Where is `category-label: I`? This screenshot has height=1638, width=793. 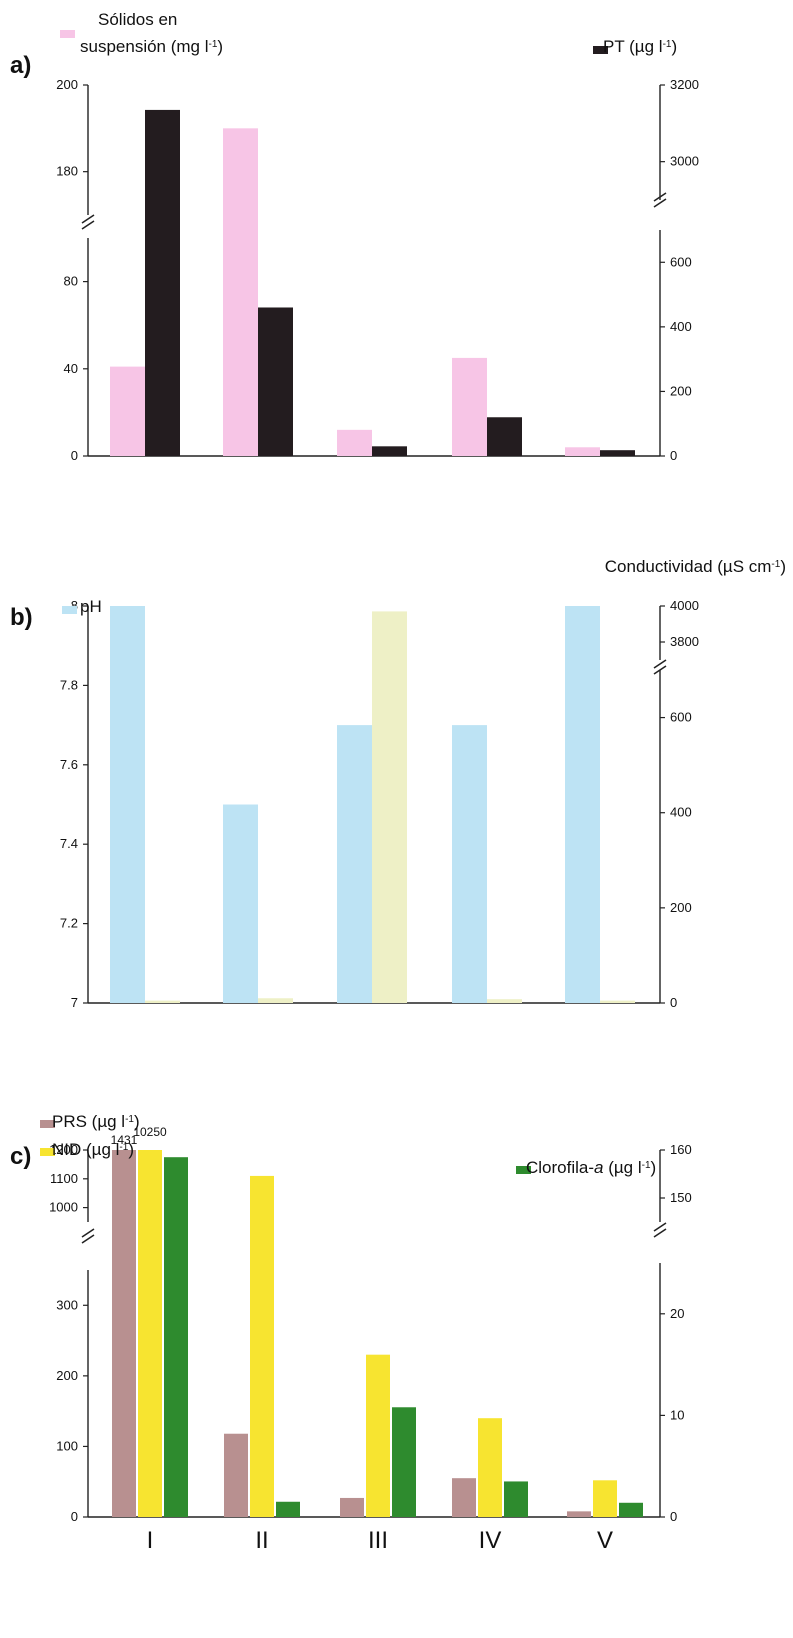
category-label: I is located at coordinates (150, 1540).